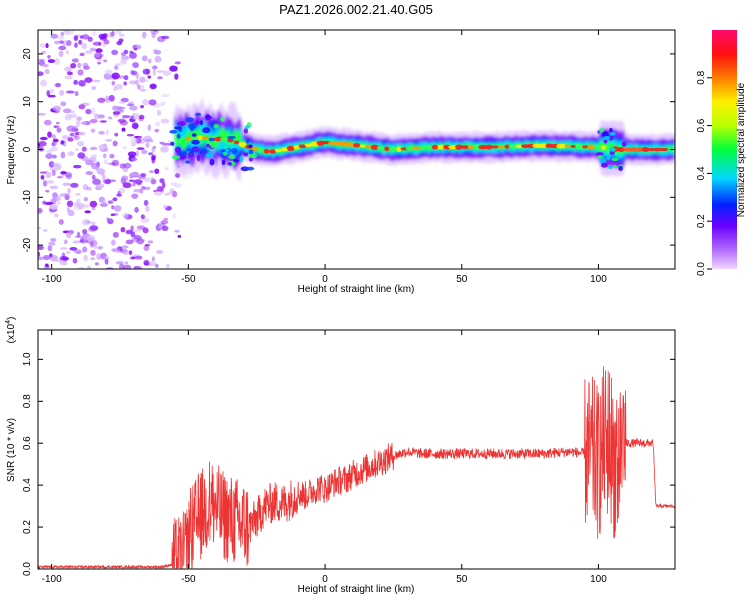 The image size is (750, 605). What do you see at coordinates (11, 330) in the screenshot?
I see `snr-y-scale-note: (x104)` at bounding box center [11, 330].